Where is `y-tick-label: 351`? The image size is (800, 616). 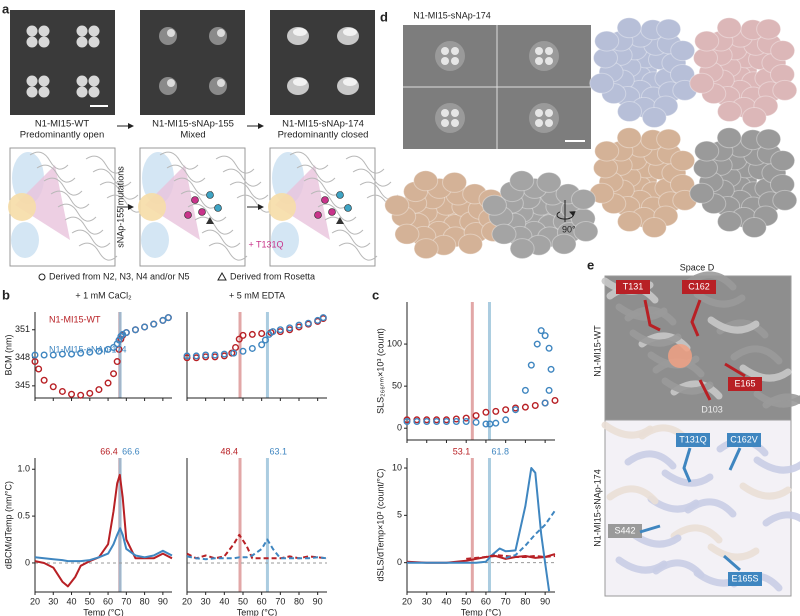 y-tick-label: 351 is located at coordinates (22, 329).